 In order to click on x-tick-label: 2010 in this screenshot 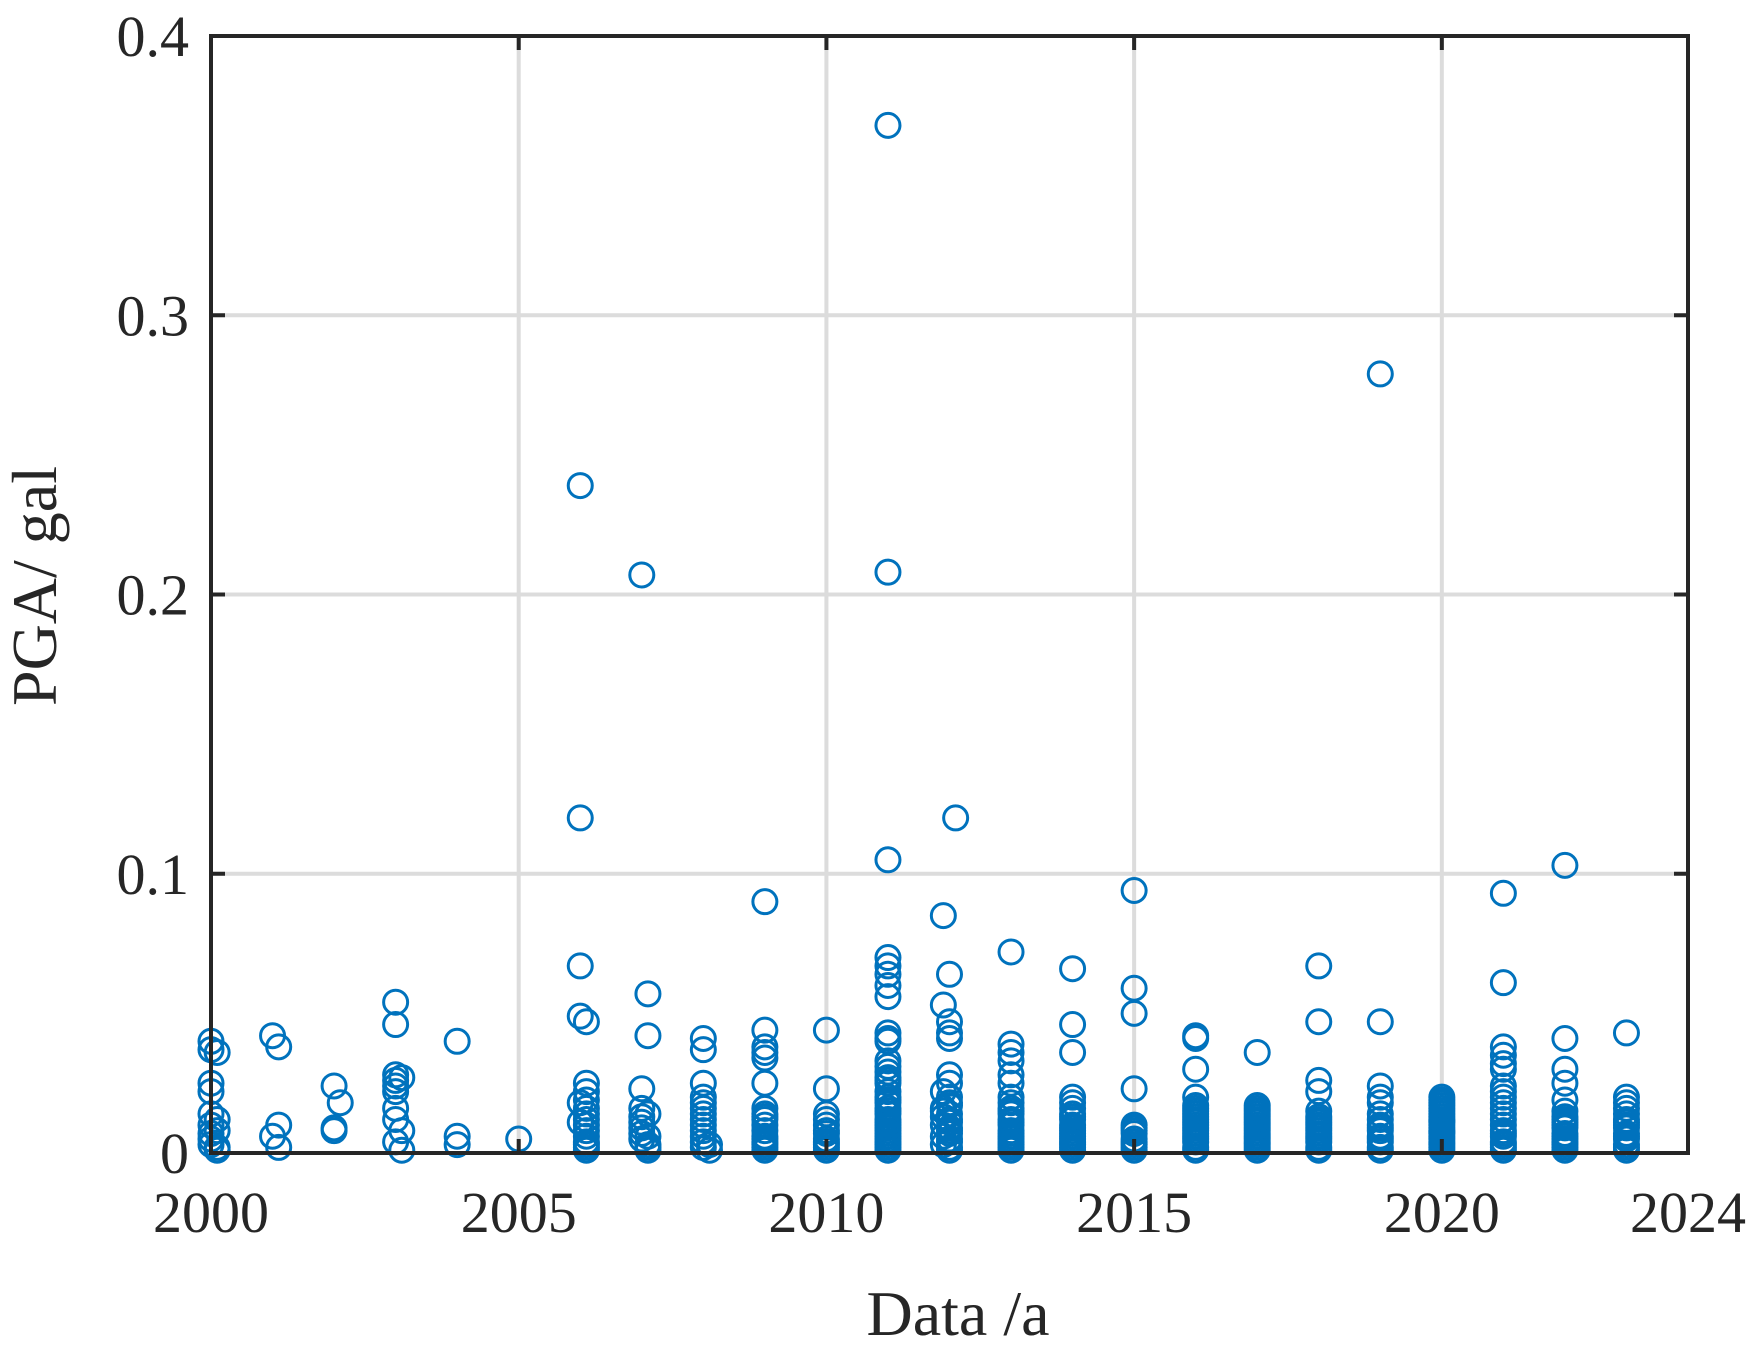, I will do `click(826, 1212)`.